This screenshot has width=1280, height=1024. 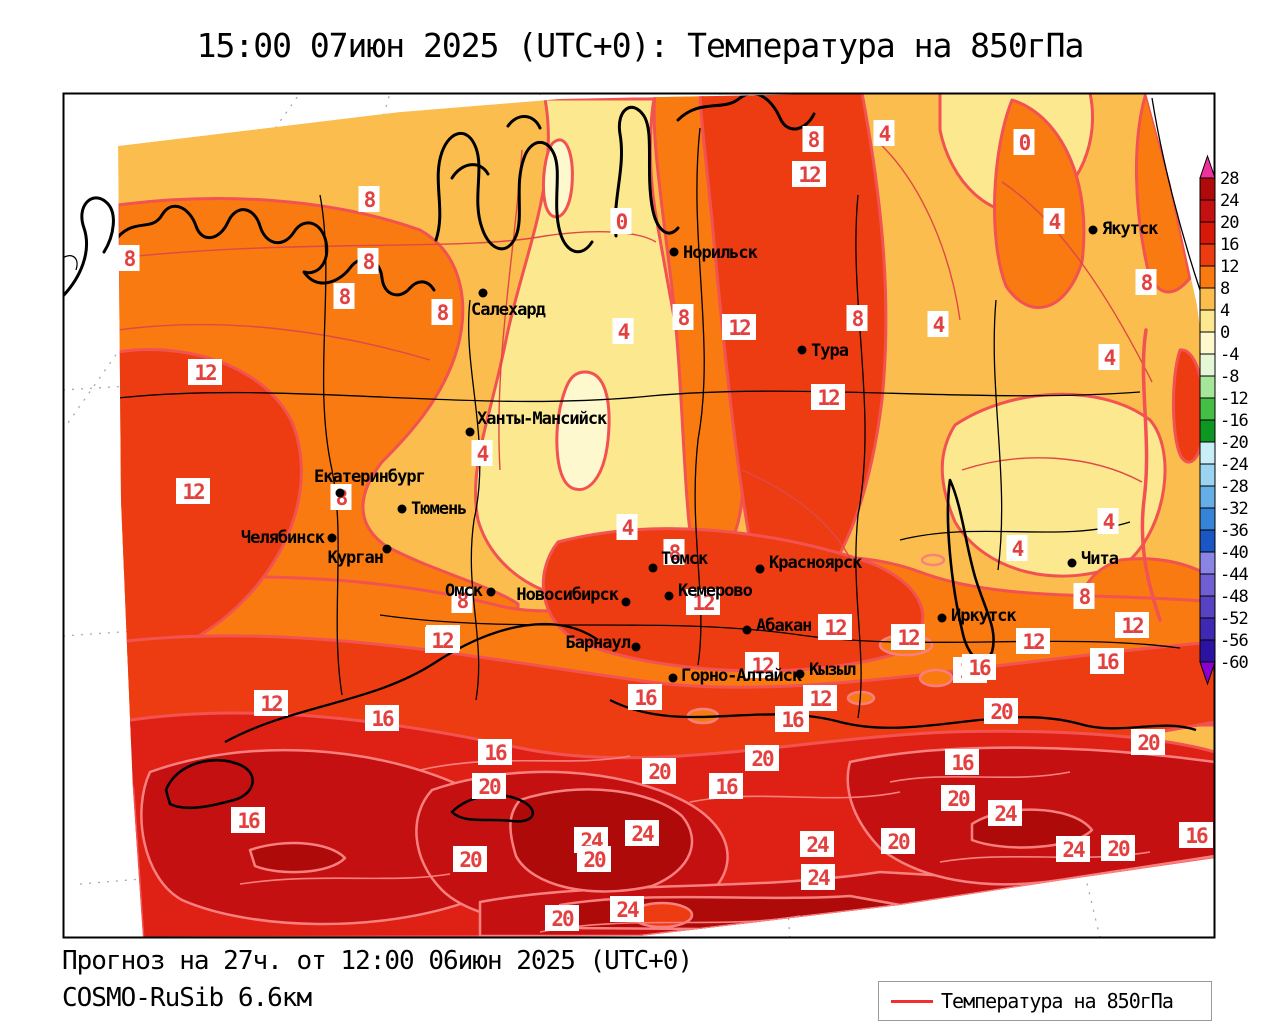 I want to click on region-hot-spot, so click(x=662, y=915).